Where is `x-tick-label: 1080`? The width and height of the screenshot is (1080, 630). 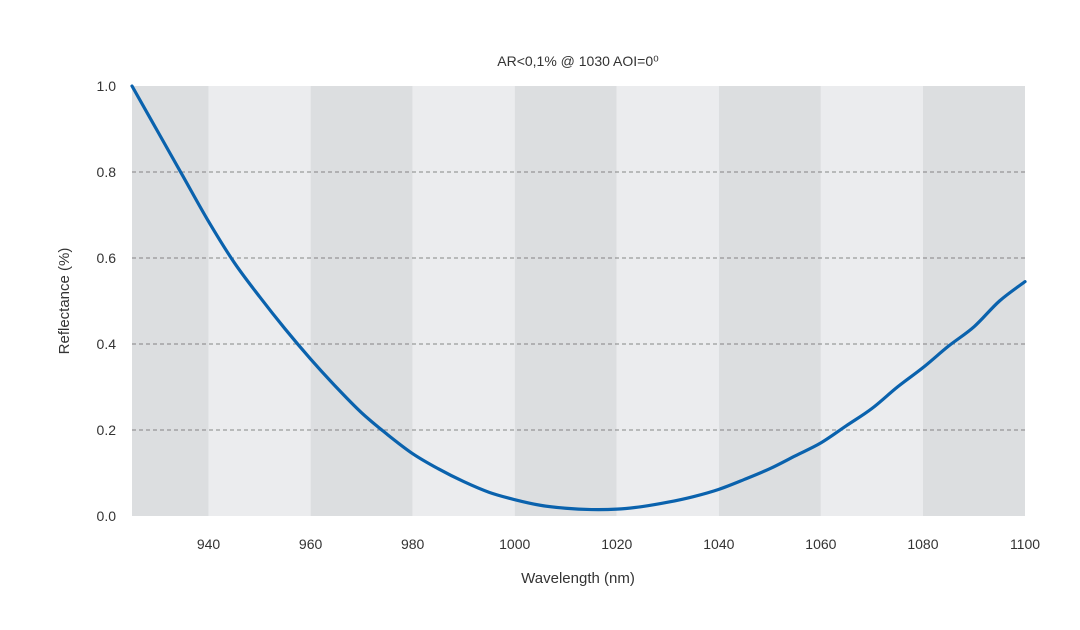 x-tick-label: 1080 is located at coordinates (922, 544).